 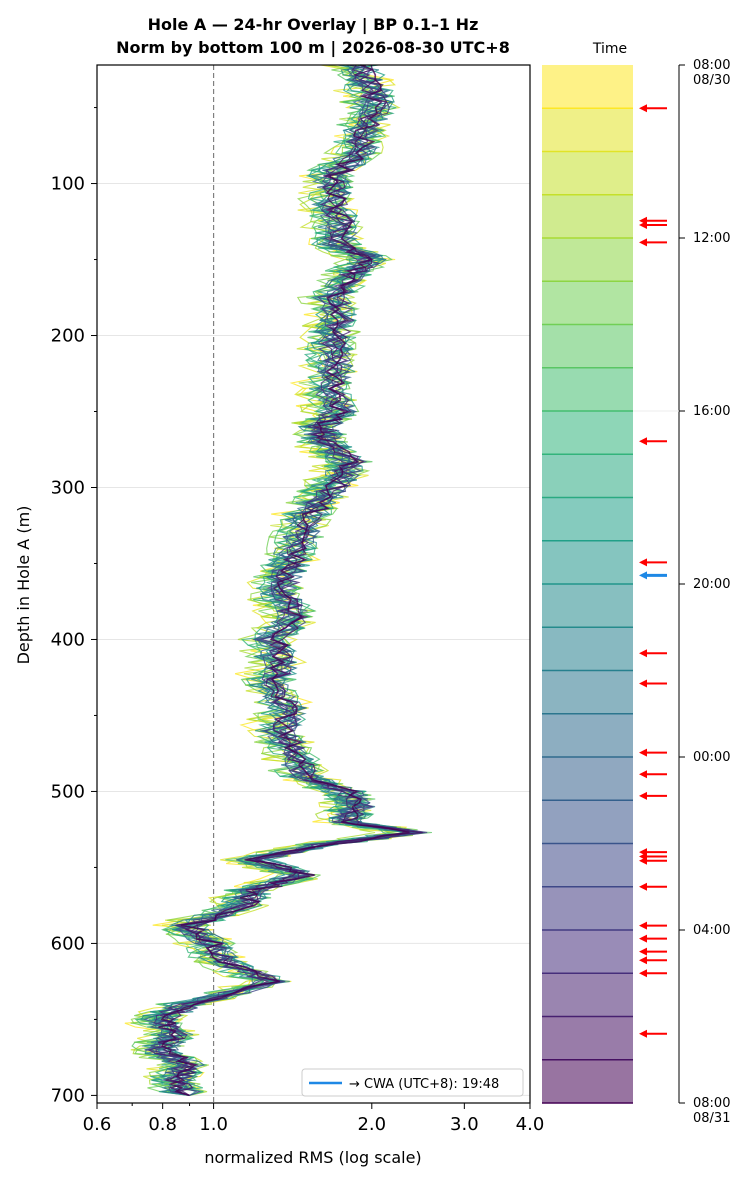 I want to click on x-tick-label: 3.0, so click(x=464, y=1124).